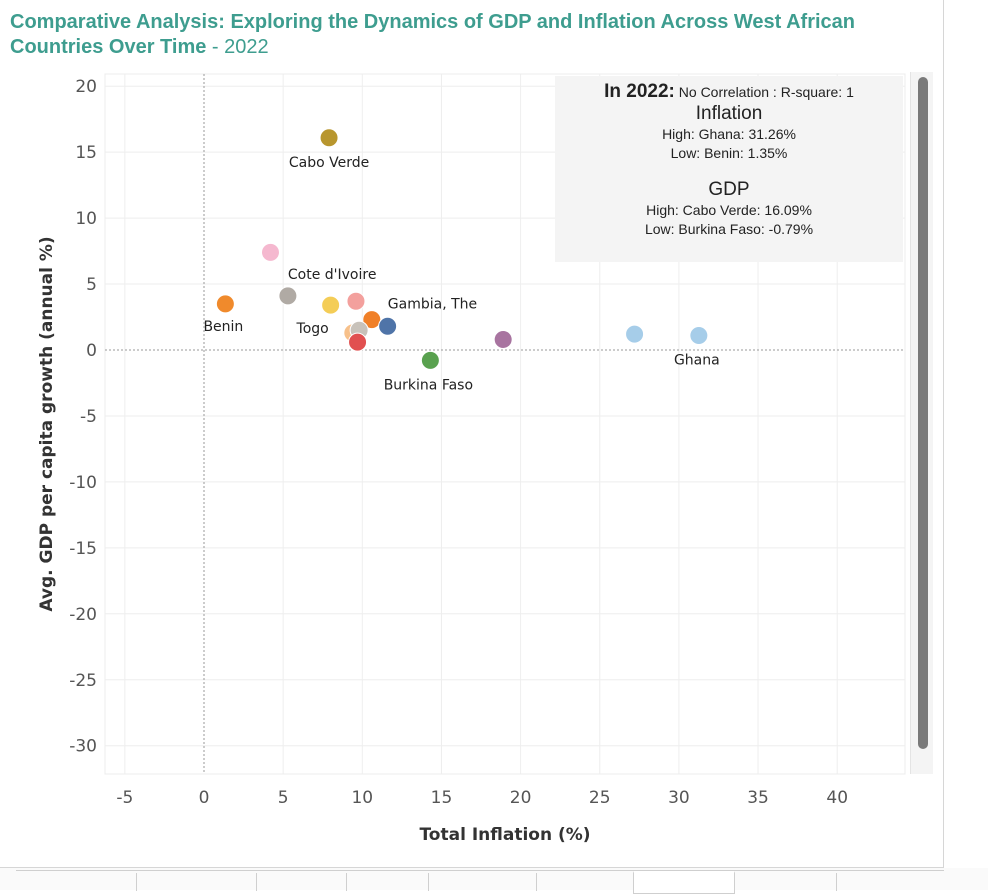  Describe the element at coordinates (83, 747) in the screenshot. I see `y-tick-label: -30` at that location.